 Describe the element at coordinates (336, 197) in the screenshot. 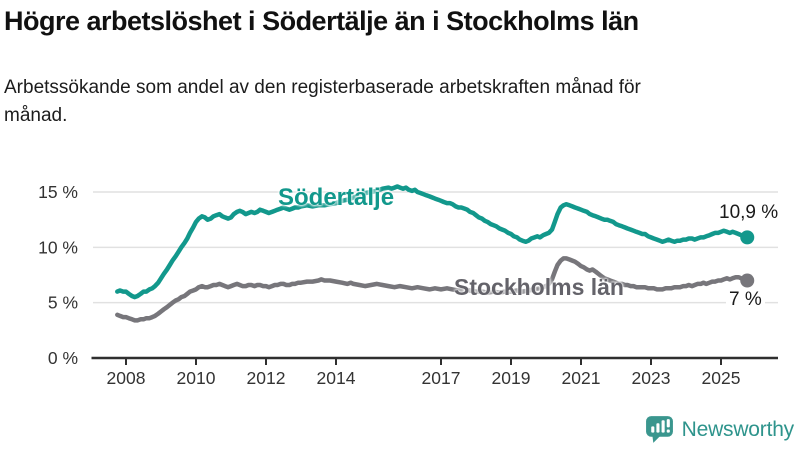

I see `series-label-sodertalje: Södertälje` at that location.